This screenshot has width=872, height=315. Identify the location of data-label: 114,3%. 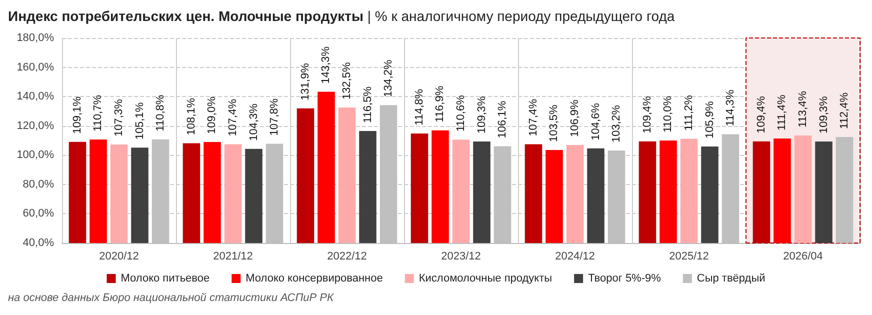
(730, 107).